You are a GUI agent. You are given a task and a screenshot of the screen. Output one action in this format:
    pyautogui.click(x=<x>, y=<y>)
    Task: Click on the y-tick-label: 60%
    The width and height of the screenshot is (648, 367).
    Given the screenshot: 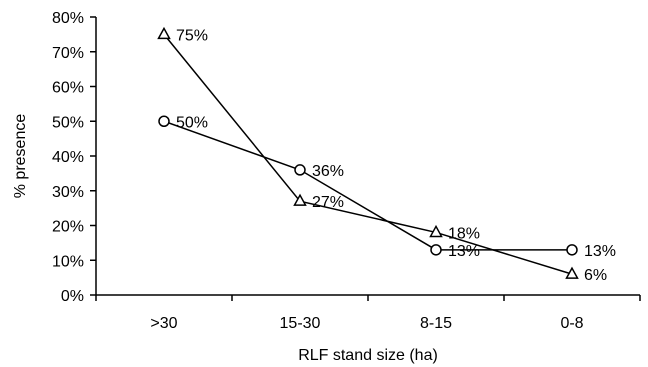 What is the action you would take?
    pyautogui.click(x=68, y=88)
    